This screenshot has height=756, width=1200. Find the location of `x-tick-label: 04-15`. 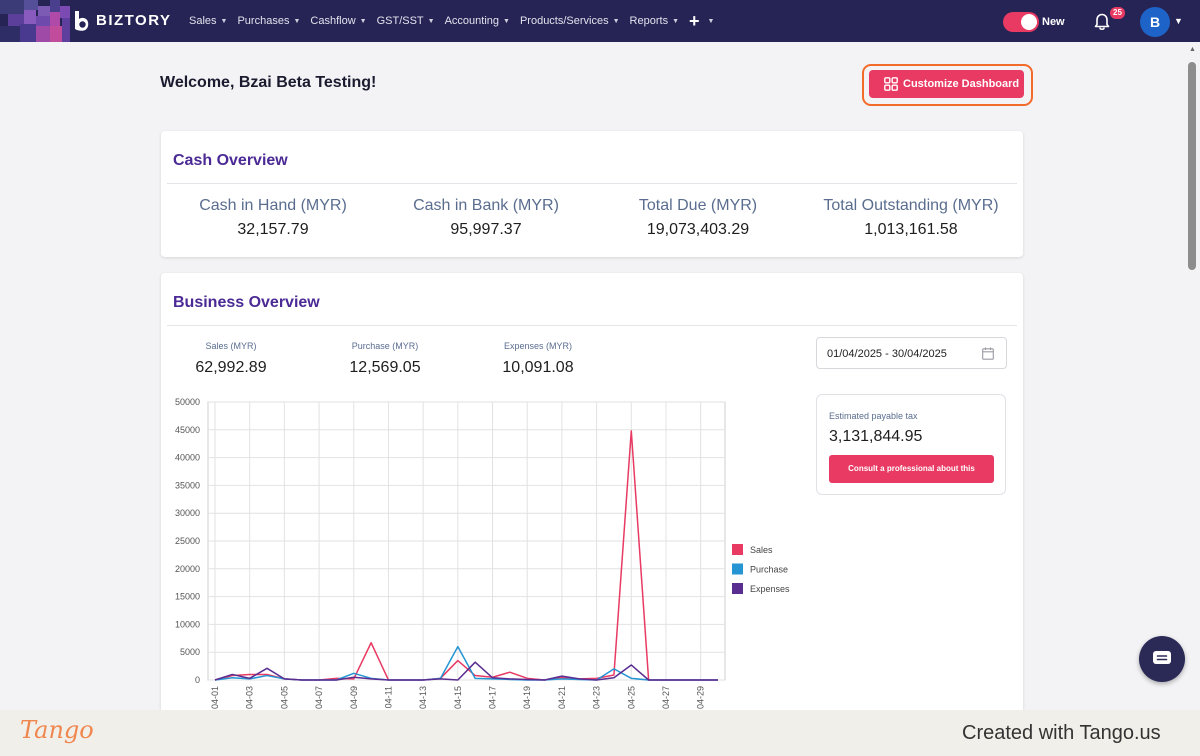

x-tick-label: 04-15 is located at coordinates (458, 697).